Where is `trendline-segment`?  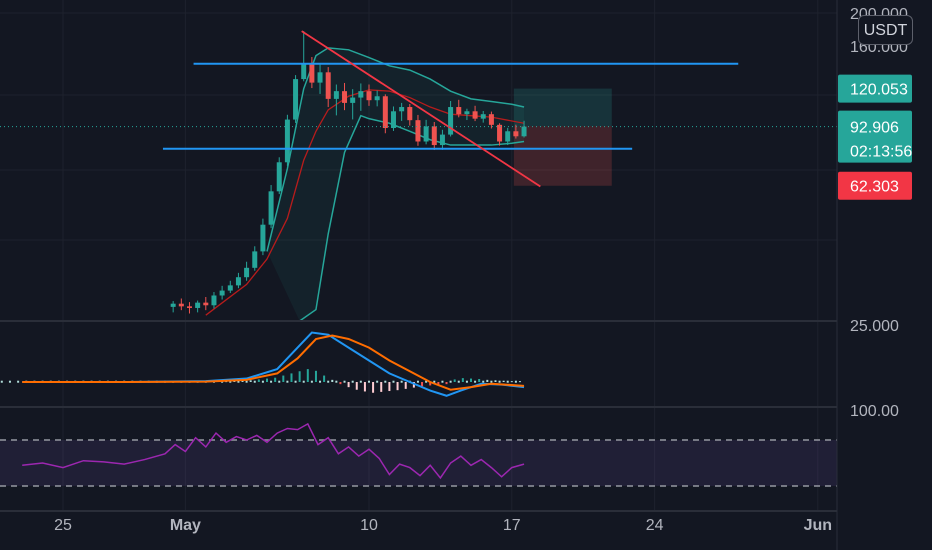
trendline-segment is located at coordinates (421, 109).